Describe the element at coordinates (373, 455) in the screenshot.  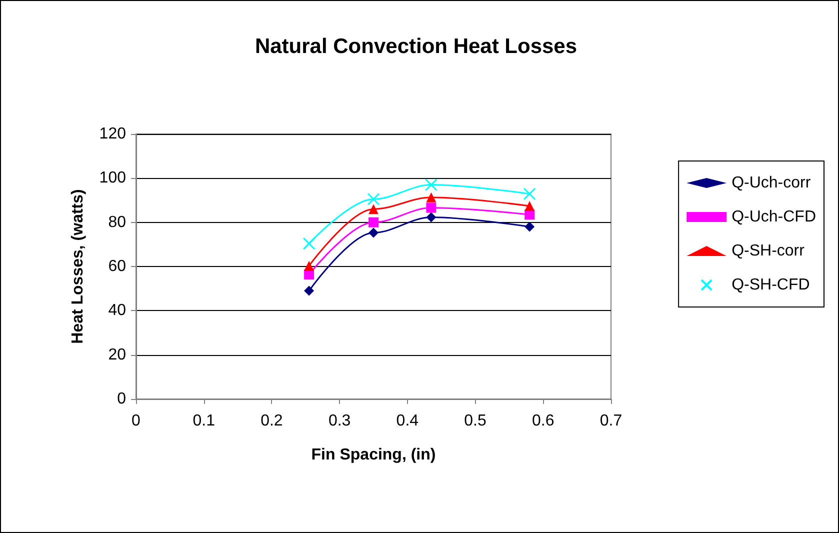
I see `x-axis-title: Fin Spacing, (in)` at that location.